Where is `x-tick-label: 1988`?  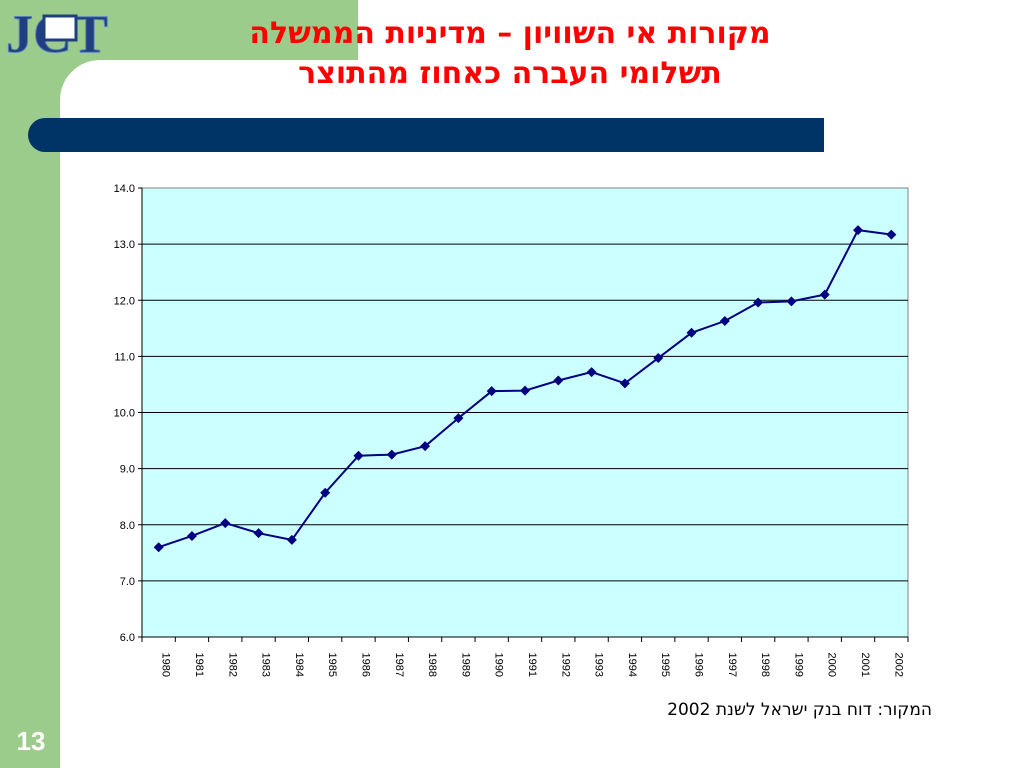
x-tick-label: 1988 is located at coordinates (432, 665).